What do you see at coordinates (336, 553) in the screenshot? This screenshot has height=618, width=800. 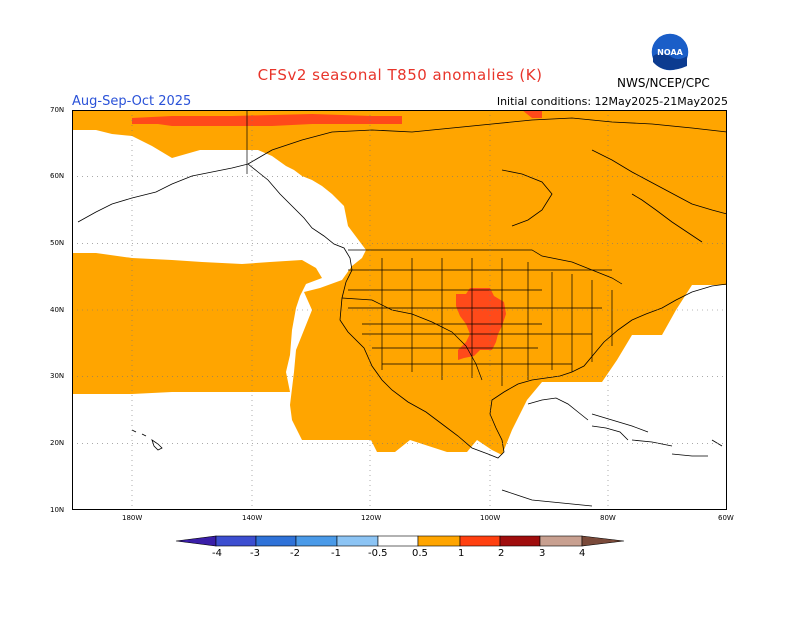 I see `colorbar-label-neg1: -1` at bounding box center [336, 553].